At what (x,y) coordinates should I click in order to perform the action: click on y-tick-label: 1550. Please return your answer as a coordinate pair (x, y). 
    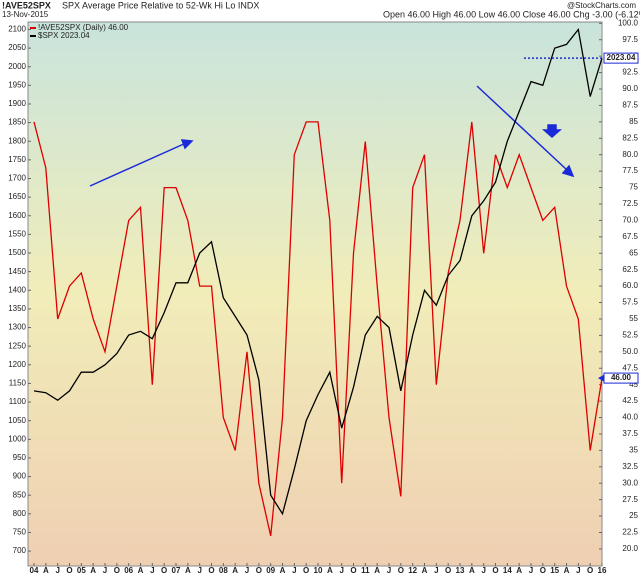
    Looking at the image, I should click on (17, 233).